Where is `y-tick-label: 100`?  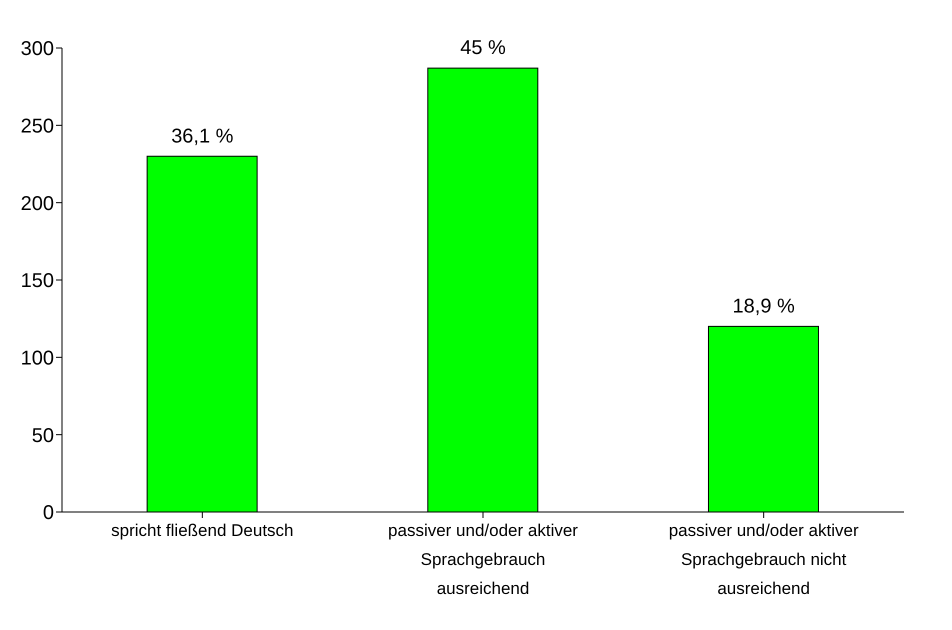 y-tick-label: 100 is located at coordinates (37, 358).